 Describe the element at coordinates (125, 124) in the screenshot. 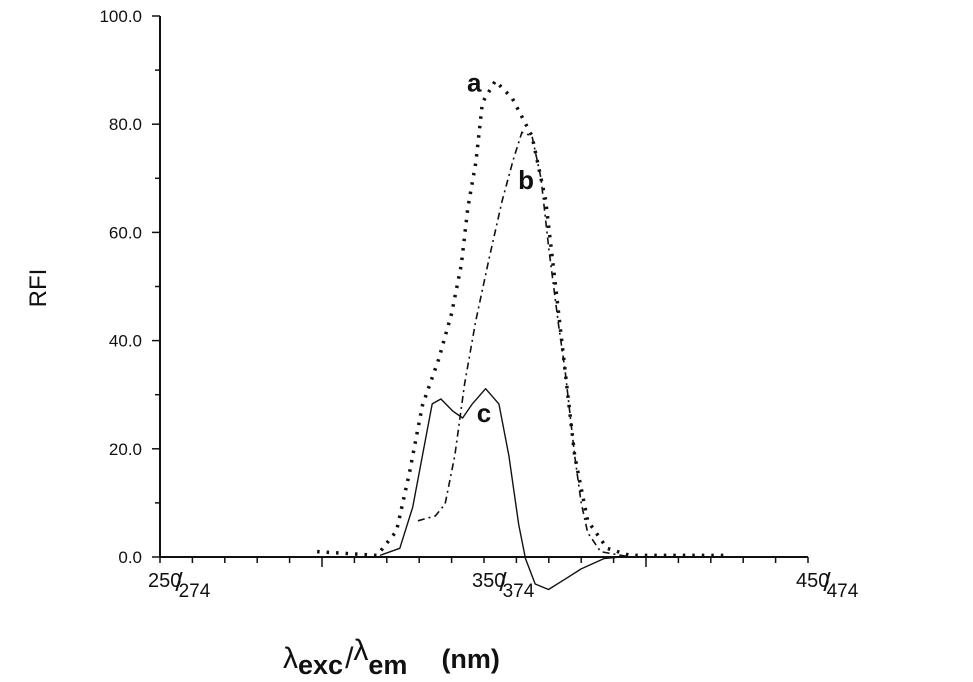

I see `y-tick-label: 80.0` at that location.